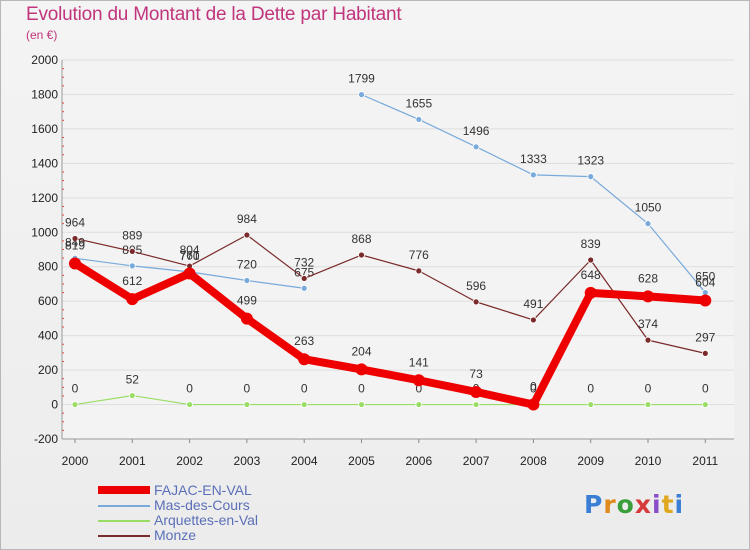 Image resolution: width=750 pixels, height=550 pixels. What do you see at coordinates (361, 79) in the screenshot?
I see `data-label-mas-des-cours: 1799` at bounding box center [361, 79].